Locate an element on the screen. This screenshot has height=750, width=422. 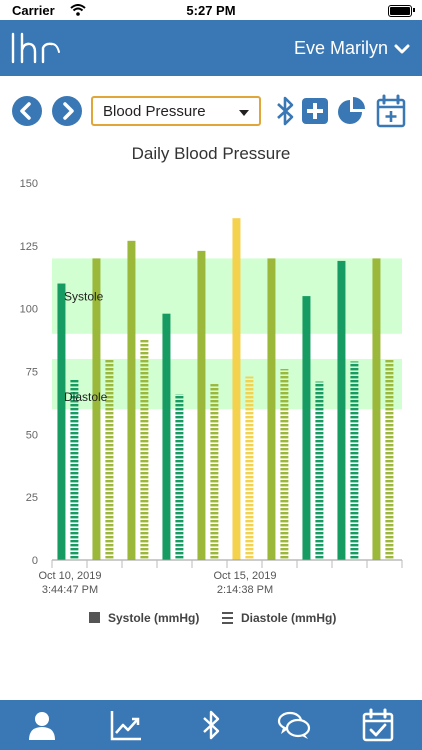
status-bar: Carrier 5:27 PM is located at coordinates (211, 10).